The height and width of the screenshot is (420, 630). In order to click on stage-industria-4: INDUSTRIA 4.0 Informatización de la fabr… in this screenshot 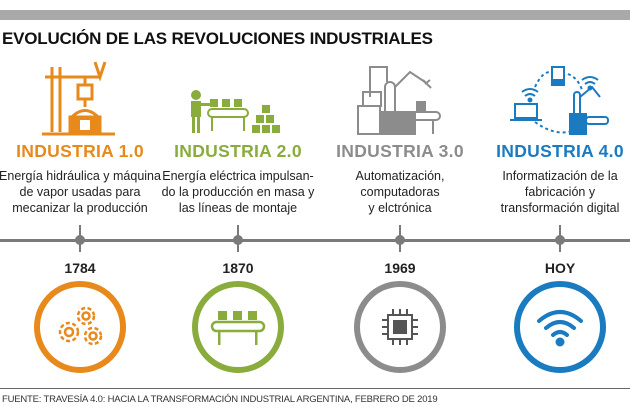, I will do `click(552, 135)`.